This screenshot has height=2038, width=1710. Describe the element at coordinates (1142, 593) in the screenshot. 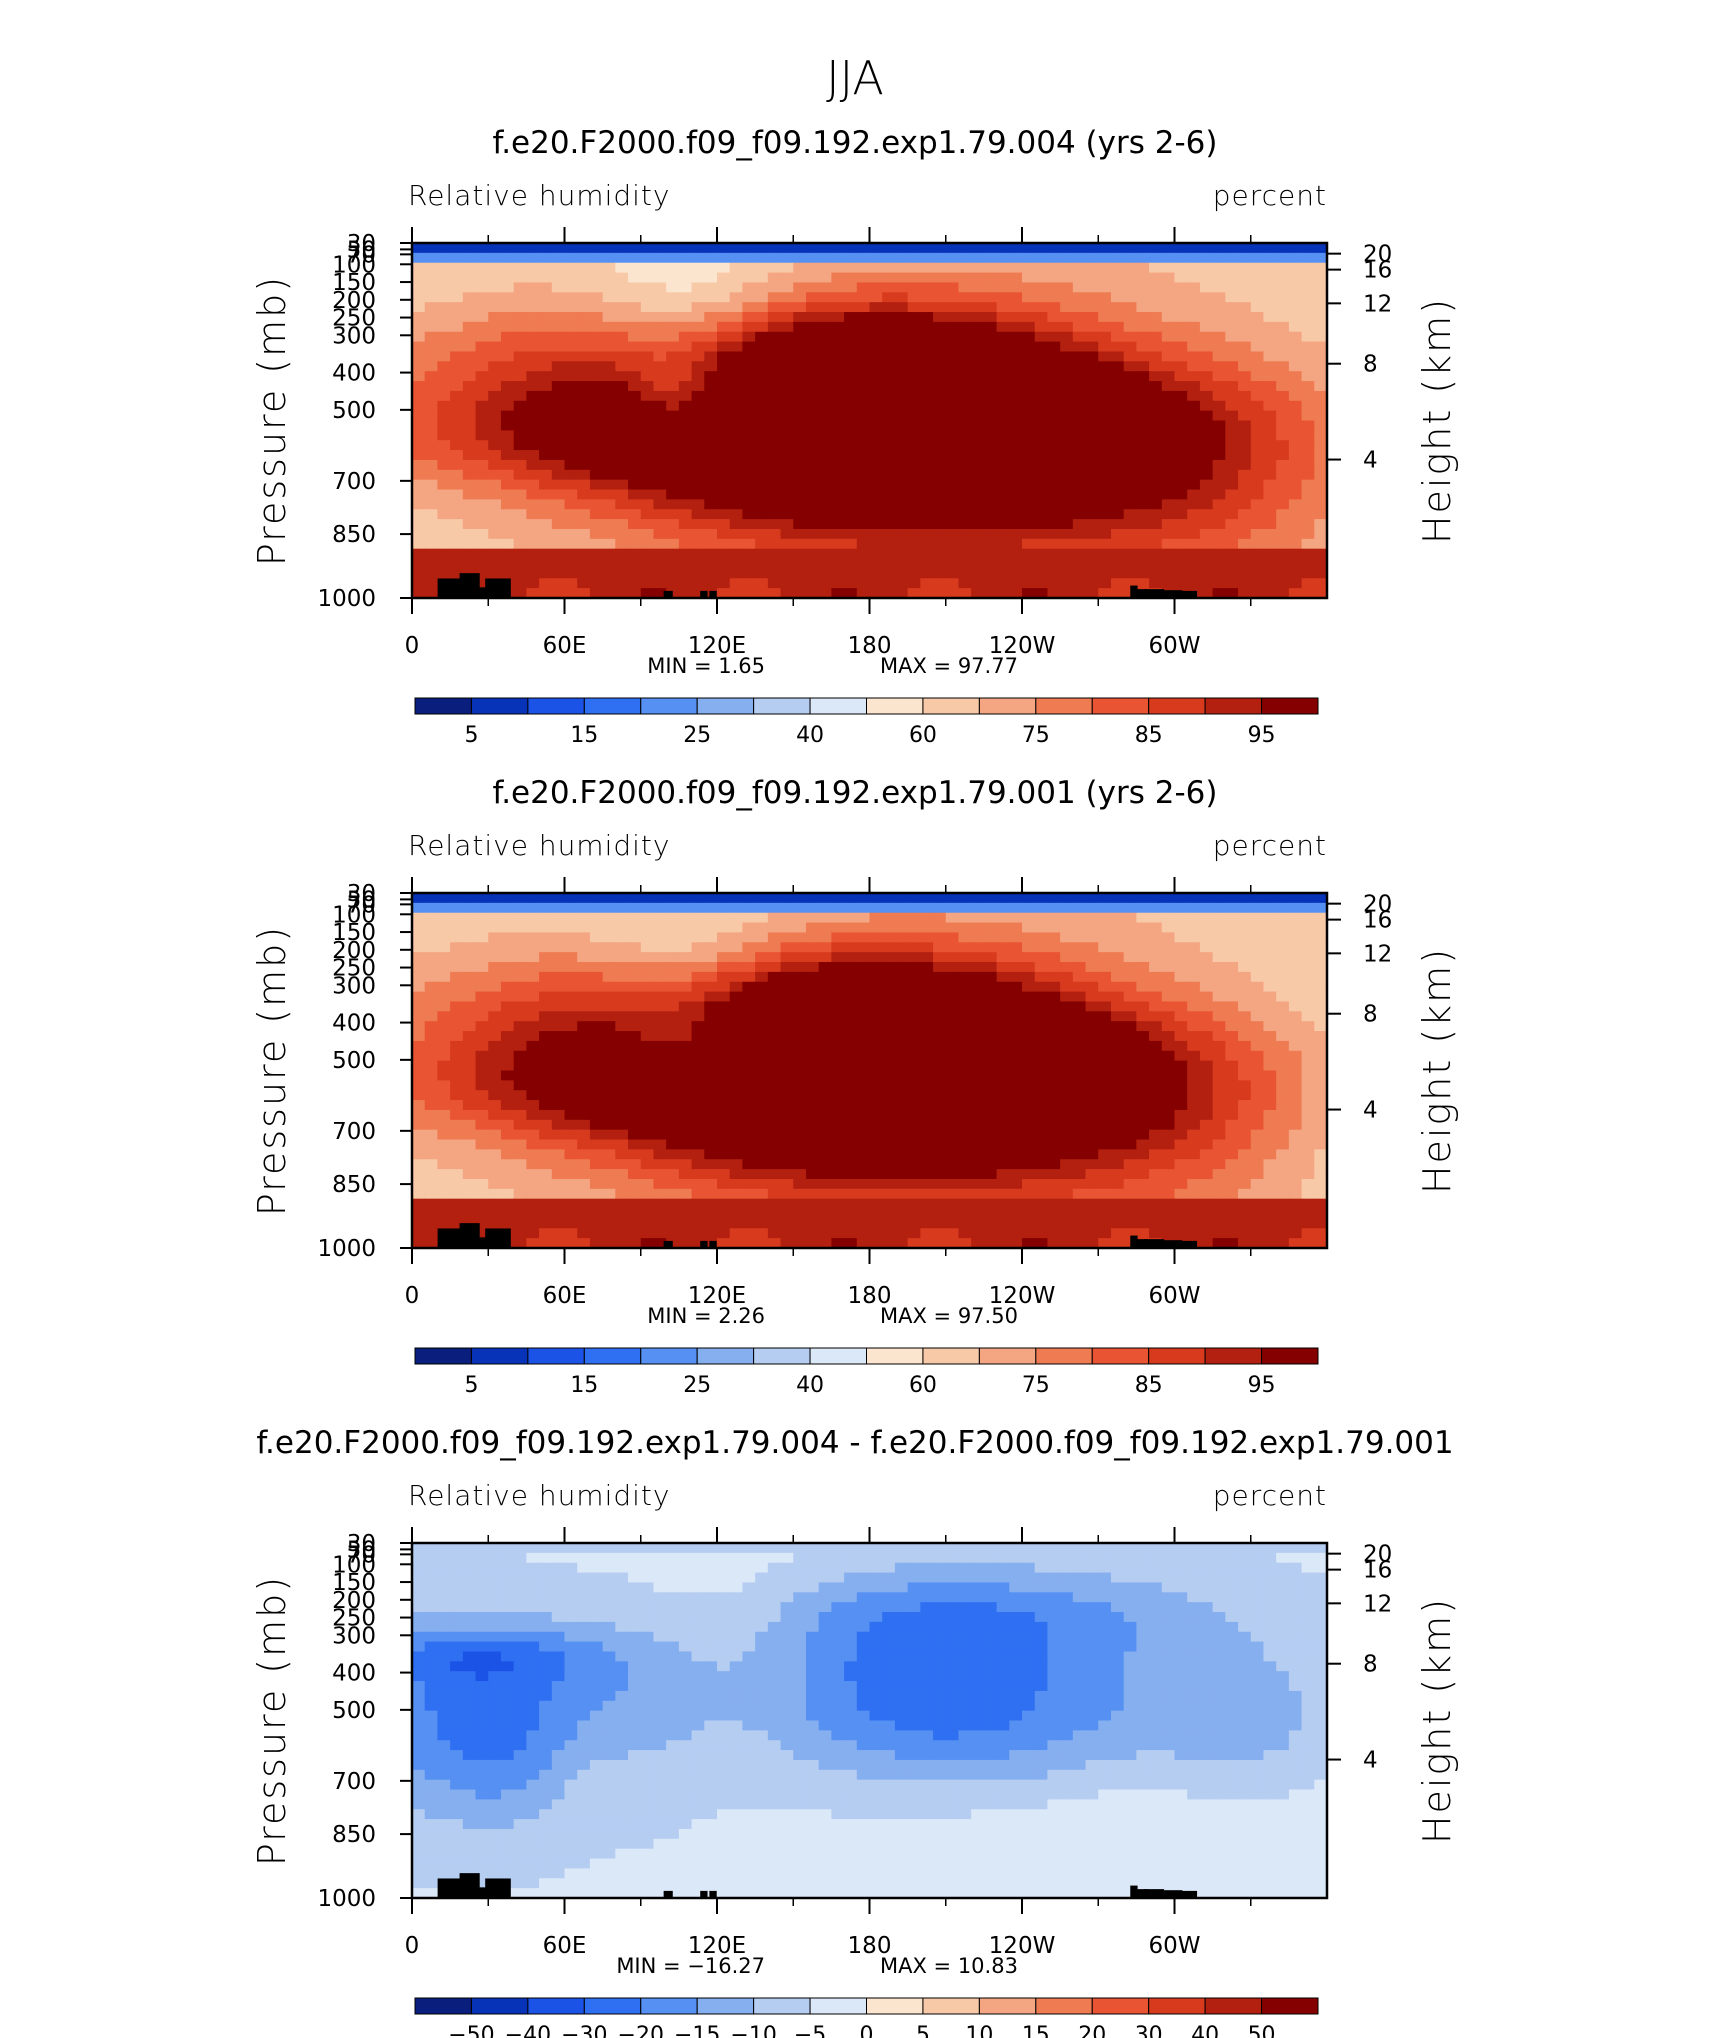

I see `land-block` at that location.